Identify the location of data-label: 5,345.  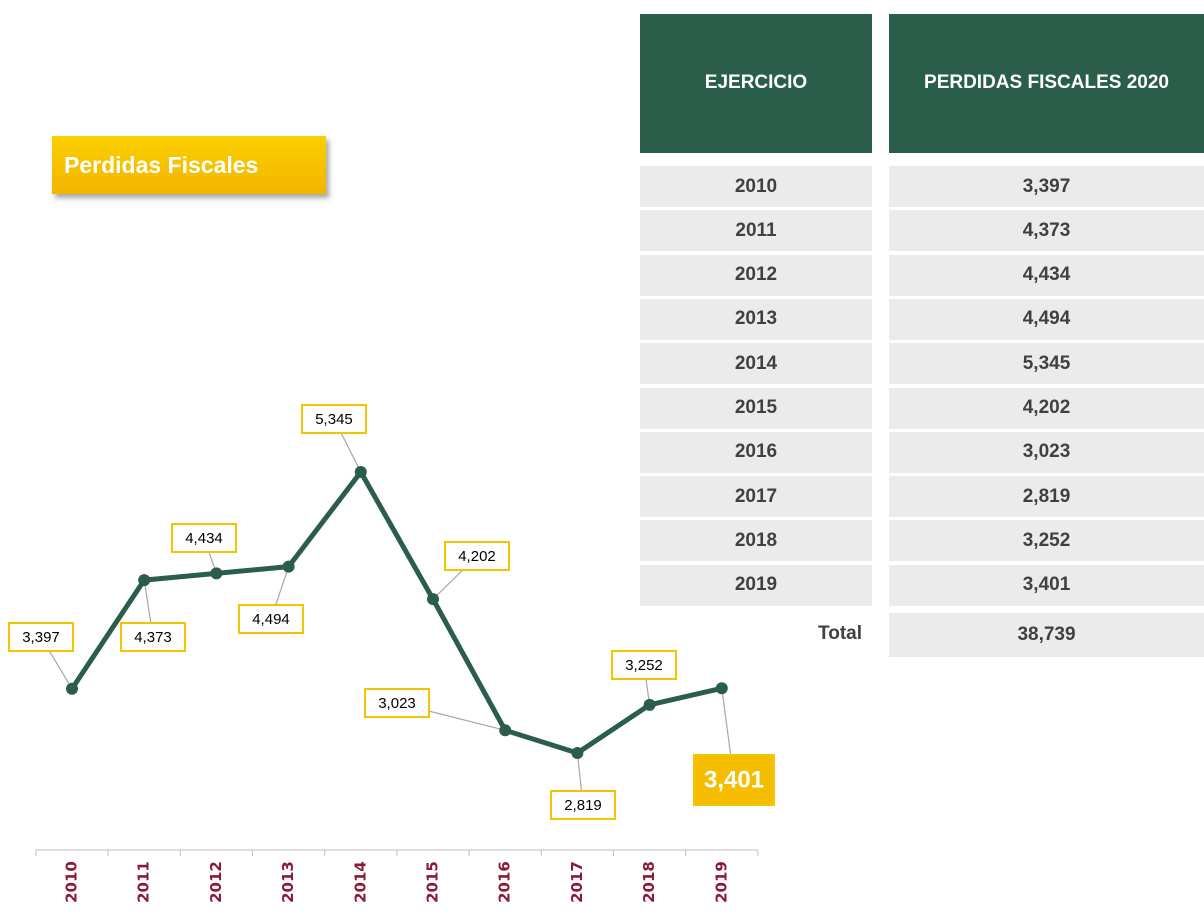
(334, 419).